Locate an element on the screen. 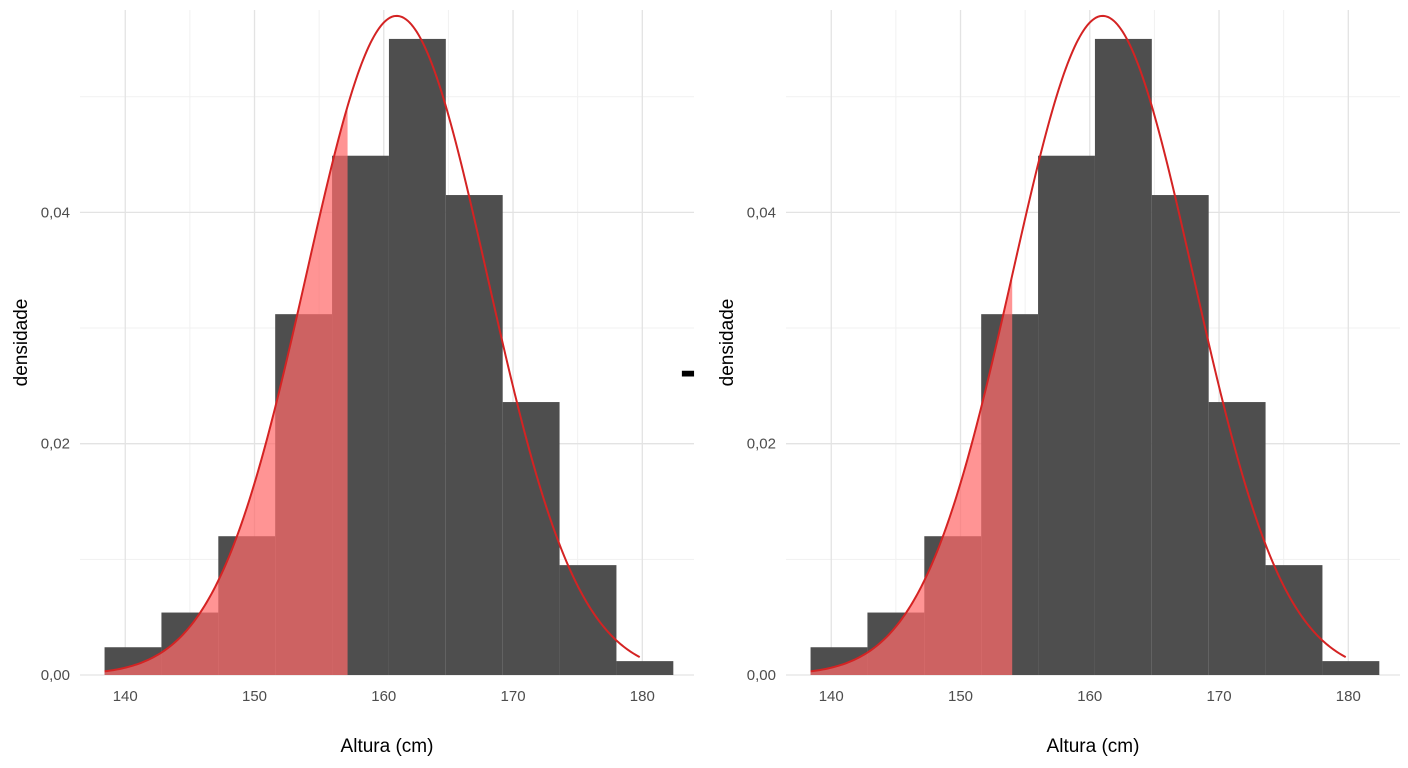 This screenshot has width=1408, height=768. minus-operator: - is located at coordinates (688, 370).